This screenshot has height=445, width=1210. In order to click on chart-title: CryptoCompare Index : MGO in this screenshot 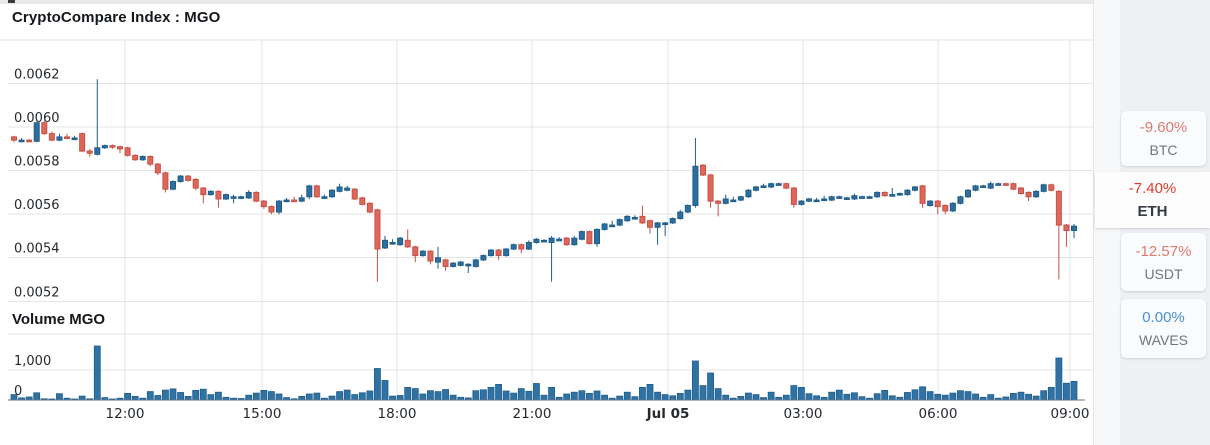, I will do `click(116, 17)`.